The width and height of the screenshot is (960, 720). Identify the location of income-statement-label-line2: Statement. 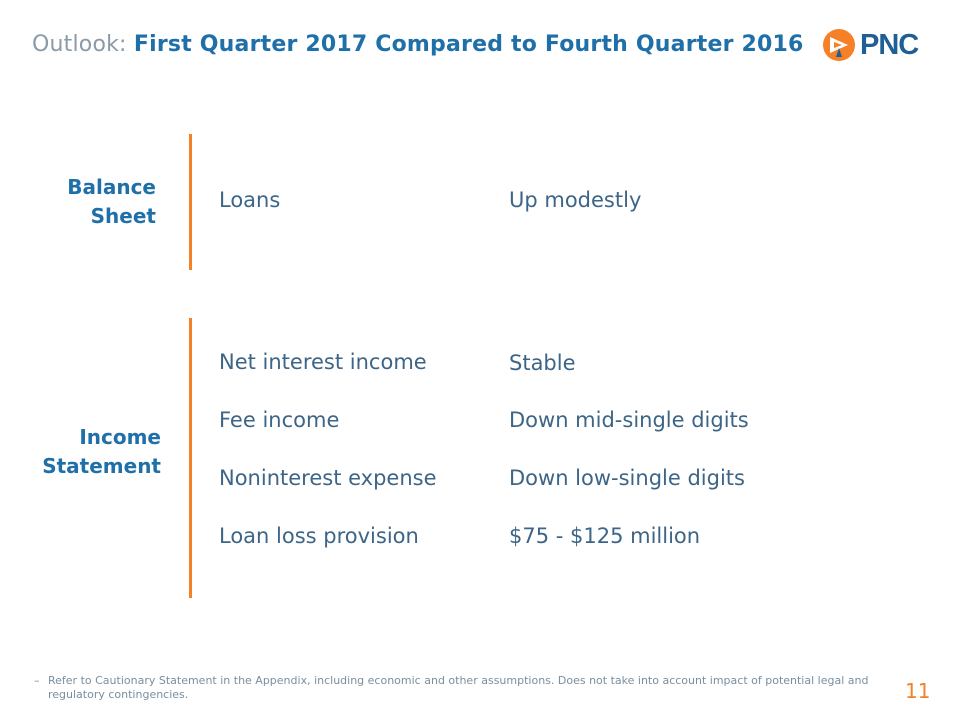
(101, 466).